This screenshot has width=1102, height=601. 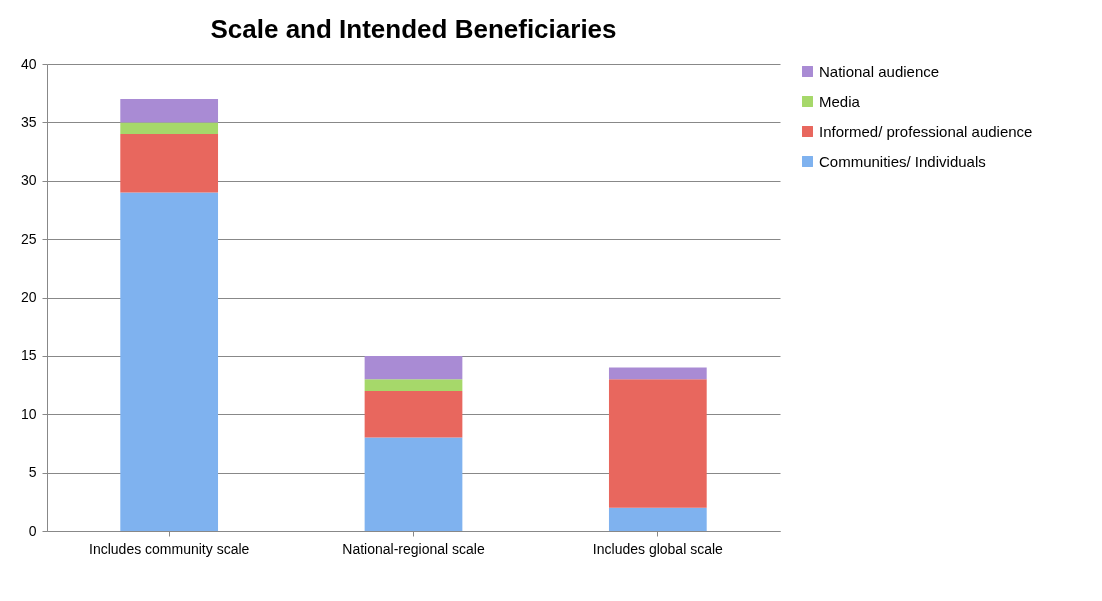 I want to click on x-tick-label: National-regional scale, so click(x=413, y=548).